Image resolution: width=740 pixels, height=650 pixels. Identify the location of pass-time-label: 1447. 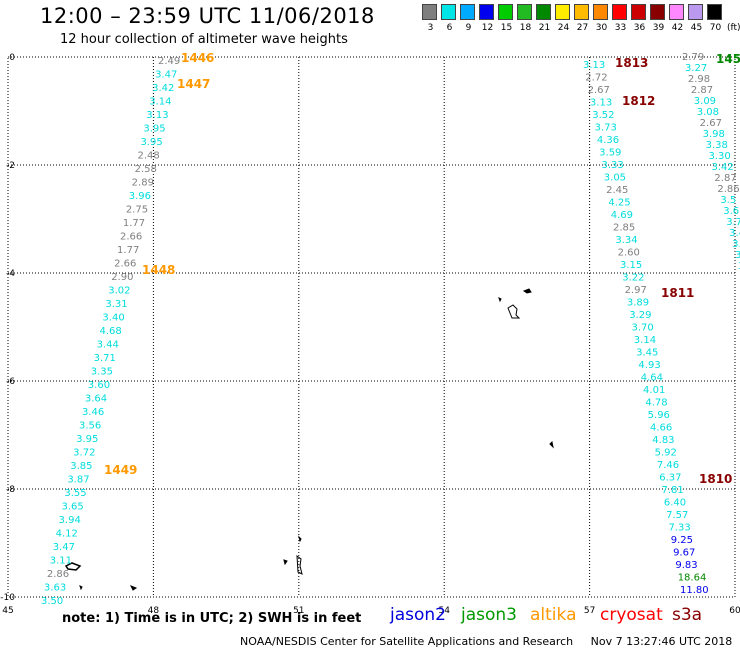
(193, 84).